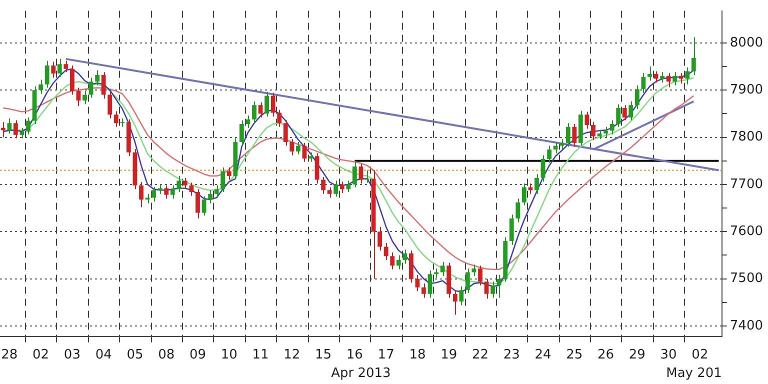 The image size is (768, 384). I want to click on y-tick-label: 7400, so click(747, 326).